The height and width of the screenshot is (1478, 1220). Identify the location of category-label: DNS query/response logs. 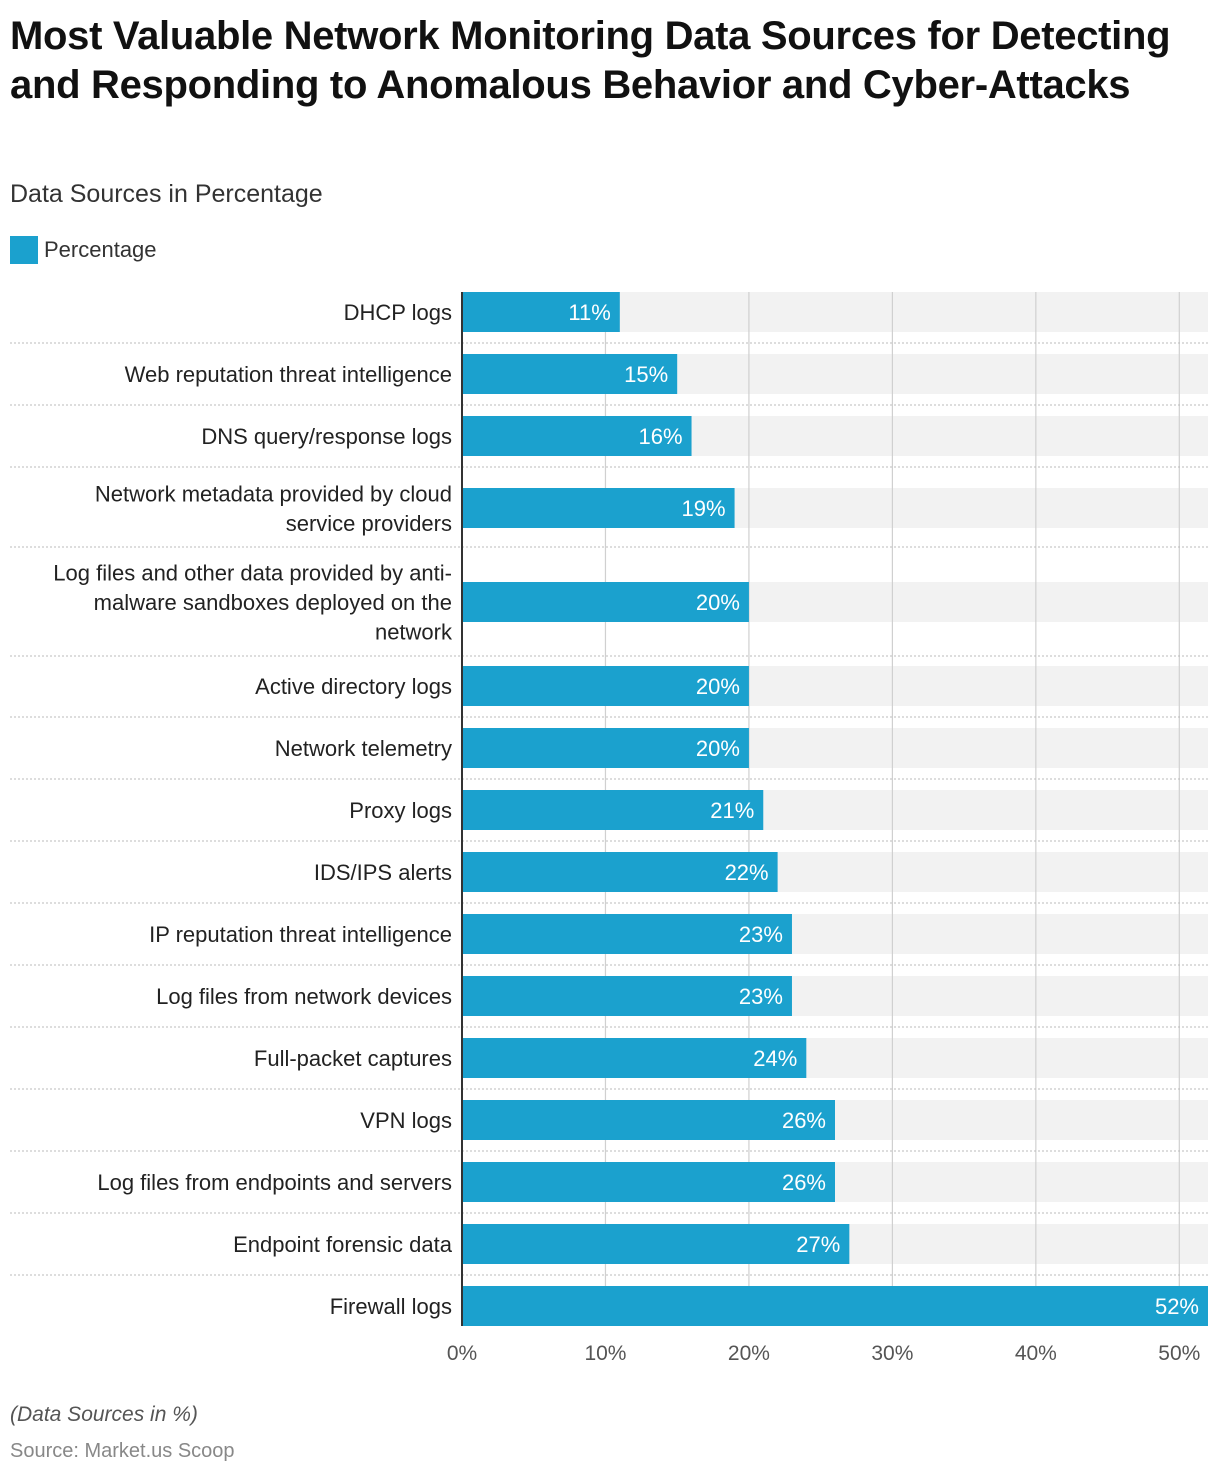
(326, 436).